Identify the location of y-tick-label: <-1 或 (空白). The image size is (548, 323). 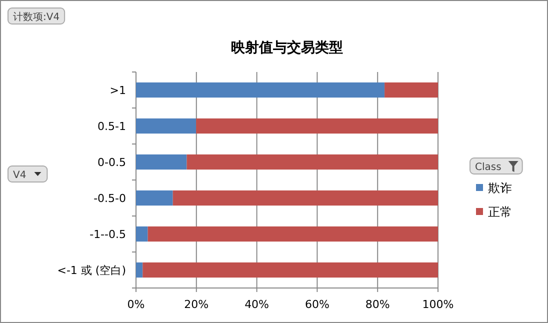
(91, 270).